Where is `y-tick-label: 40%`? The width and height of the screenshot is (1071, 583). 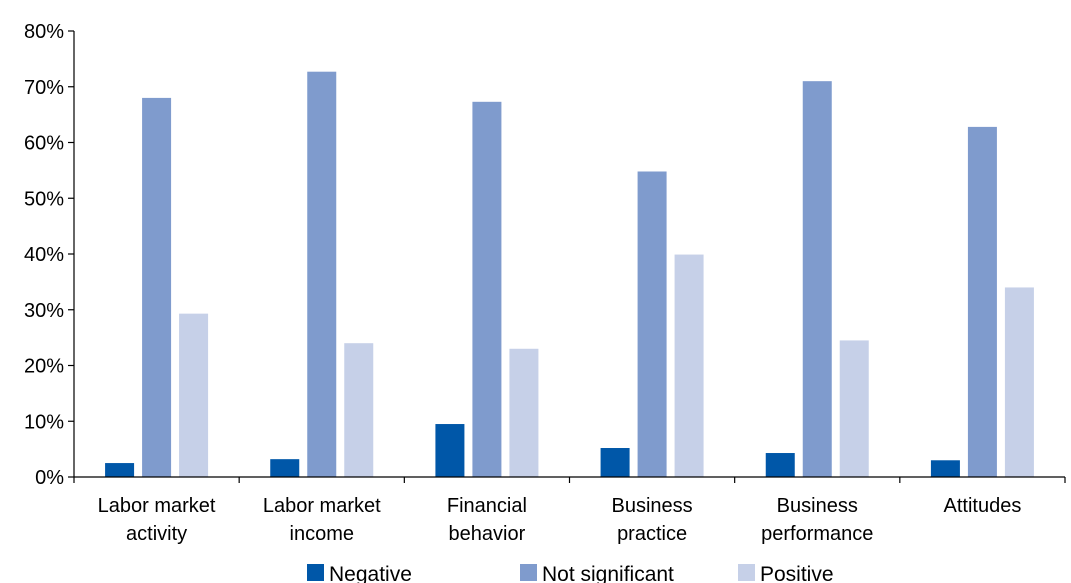
y-tick-label: 40% is located at coordinates (44, 255).